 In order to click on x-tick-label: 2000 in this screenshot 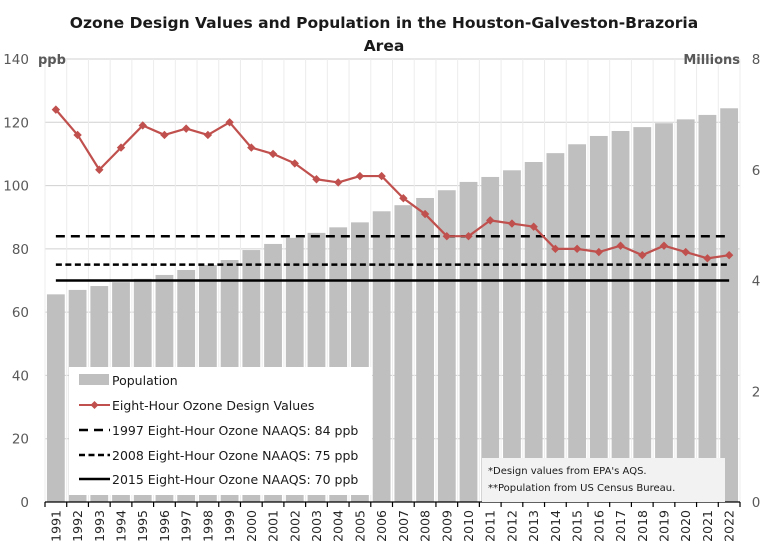, I will do `click(251, 526)`.